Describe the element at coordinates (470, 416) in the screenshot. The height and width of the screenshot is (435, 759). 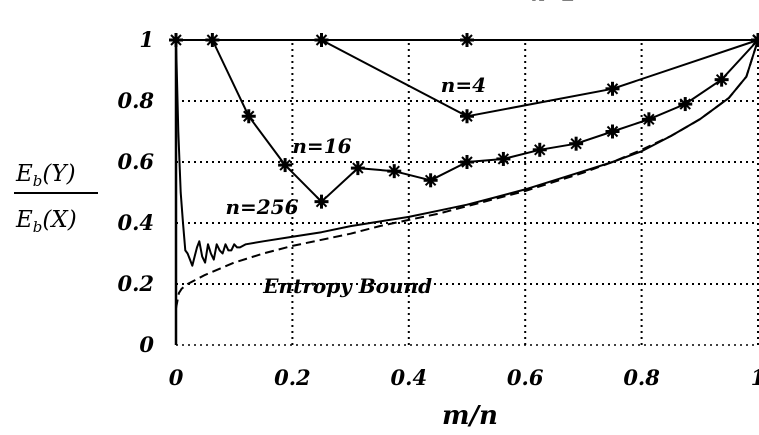
I see `x-axis-label: m/n` at that location.